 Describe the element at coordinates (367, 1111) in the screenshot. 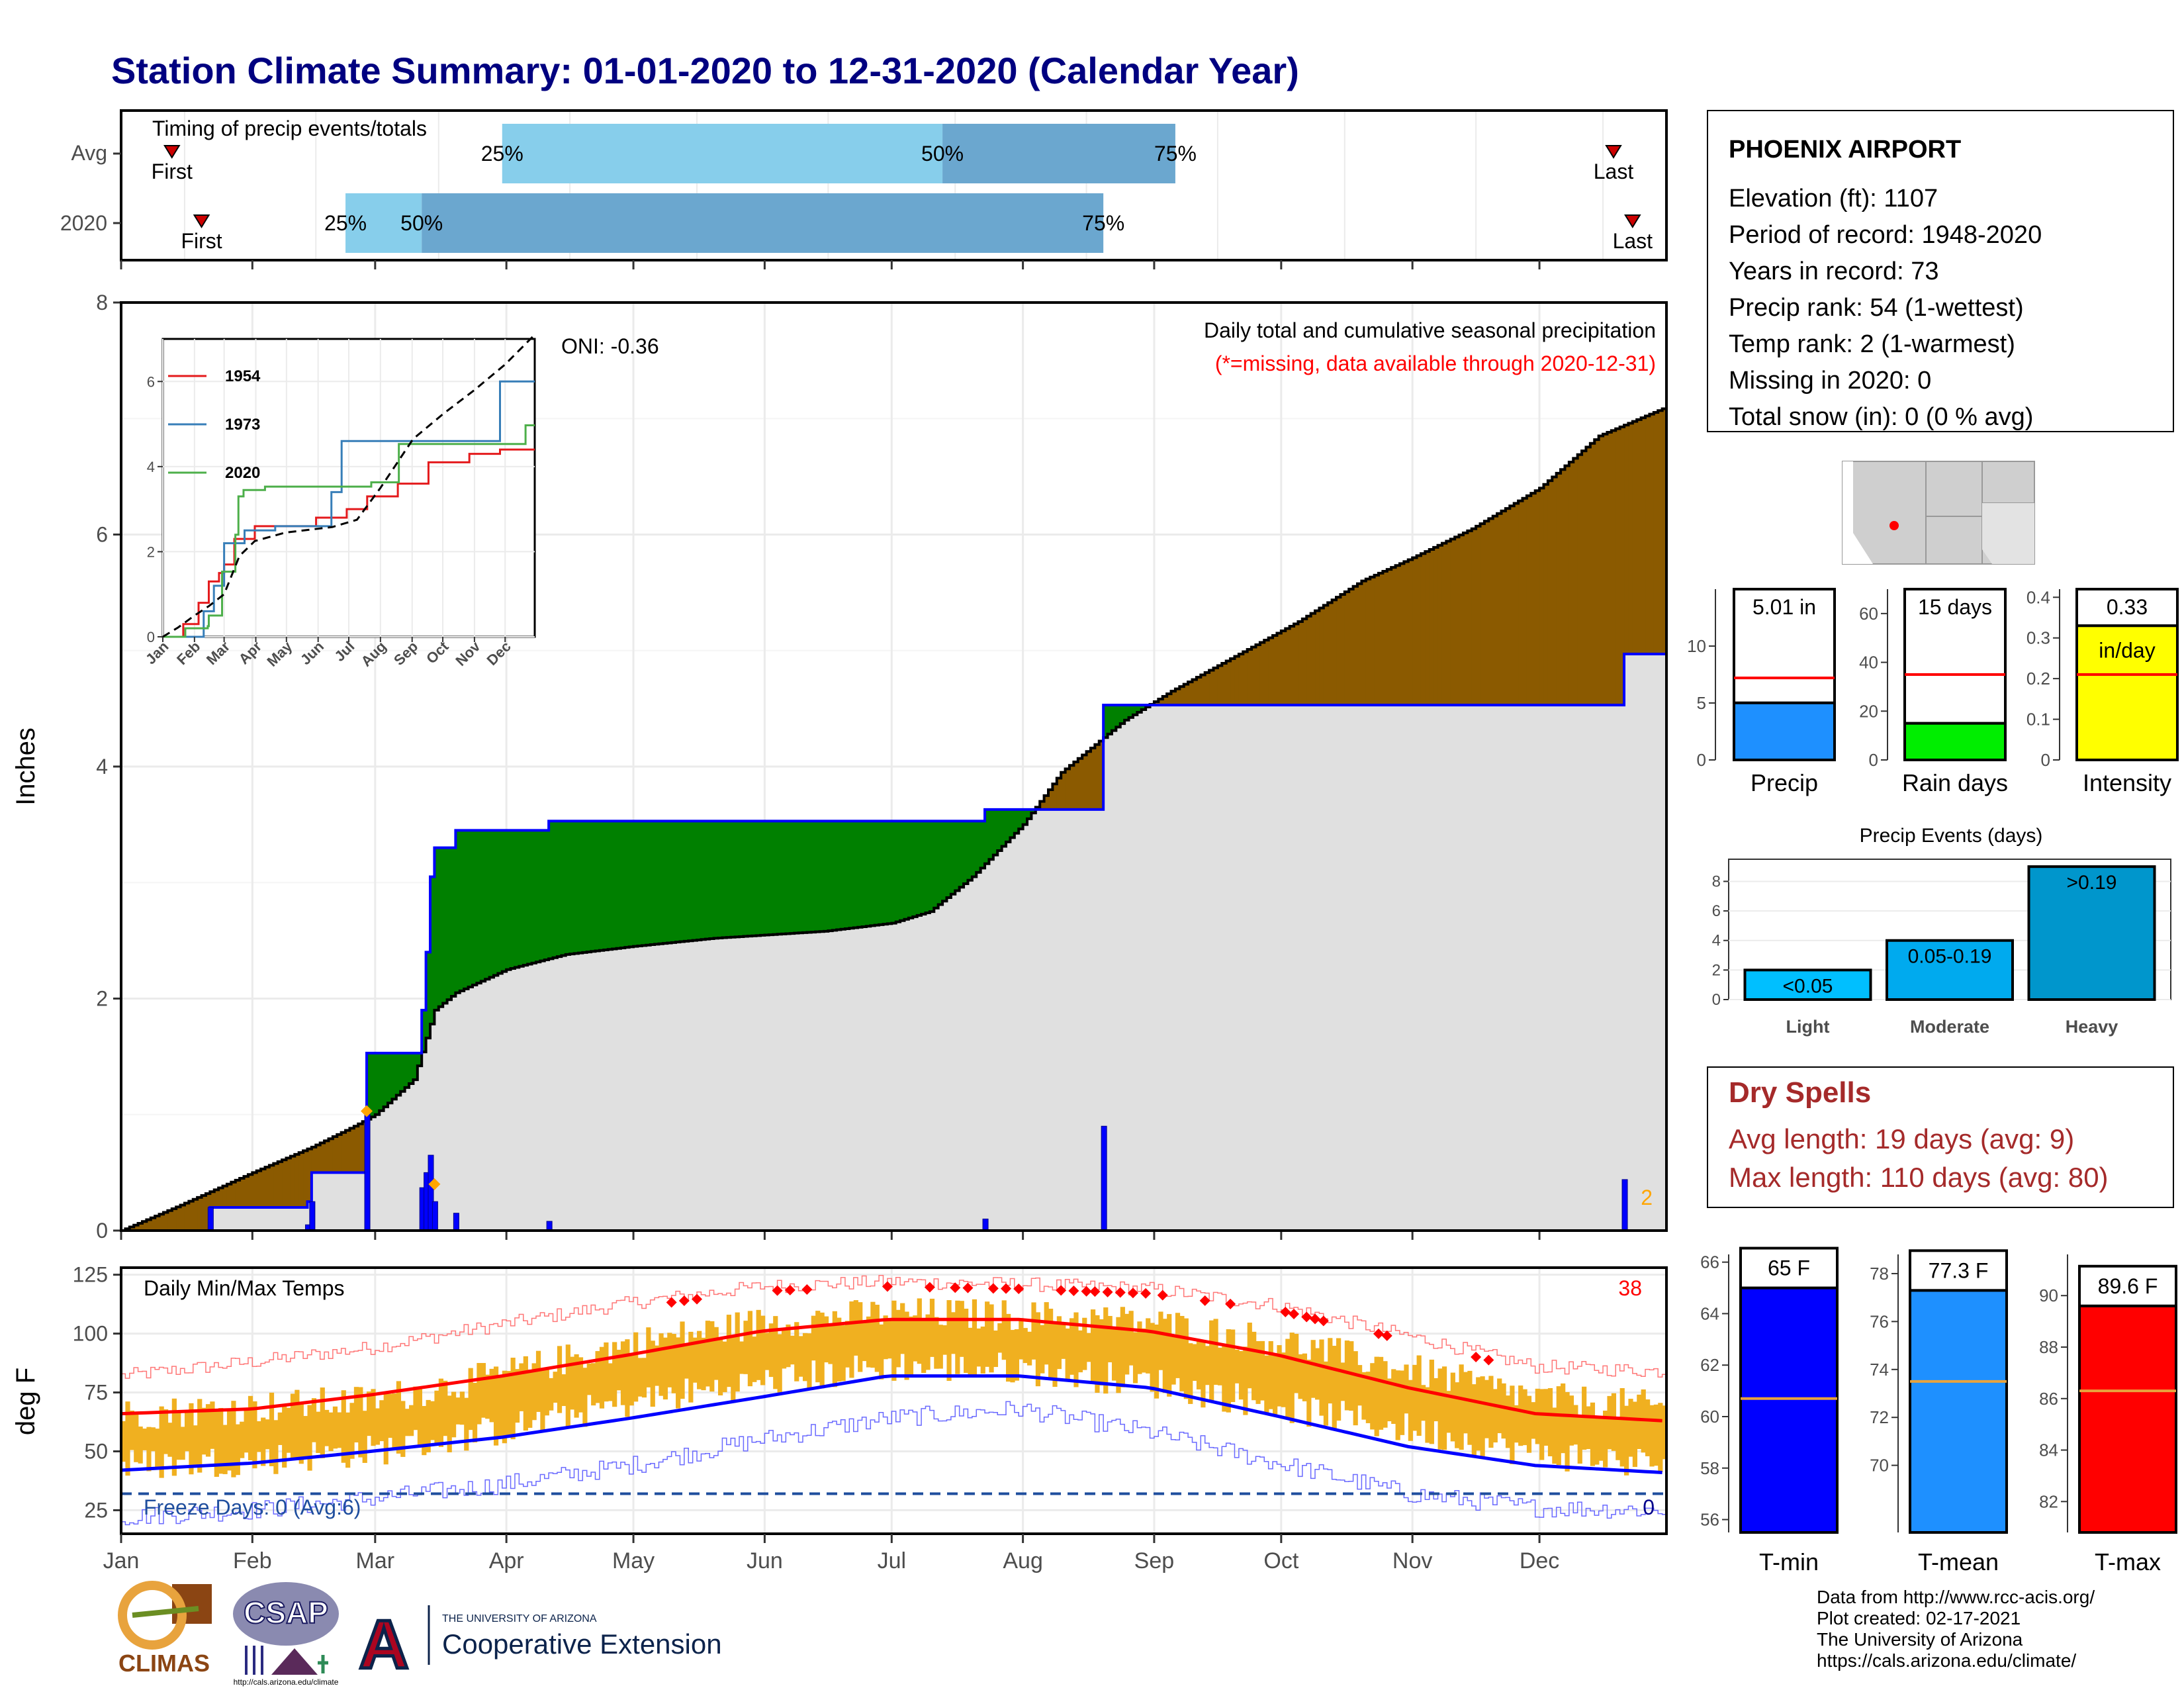

I see `missing-data-marker` at that location.